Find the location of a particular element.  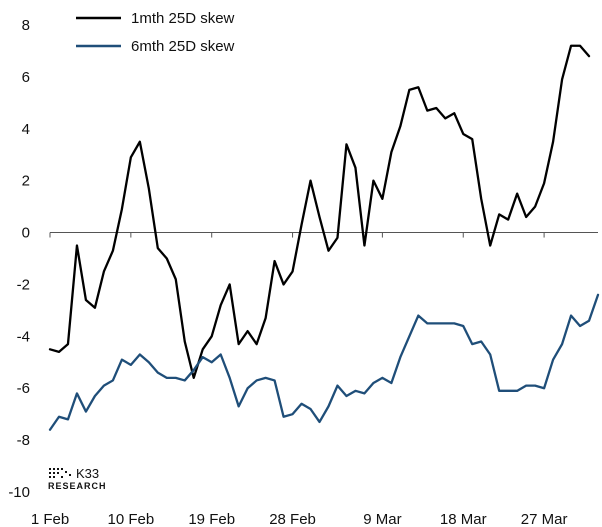

y-tick-label: 0 is located at coordinates (26, 233).